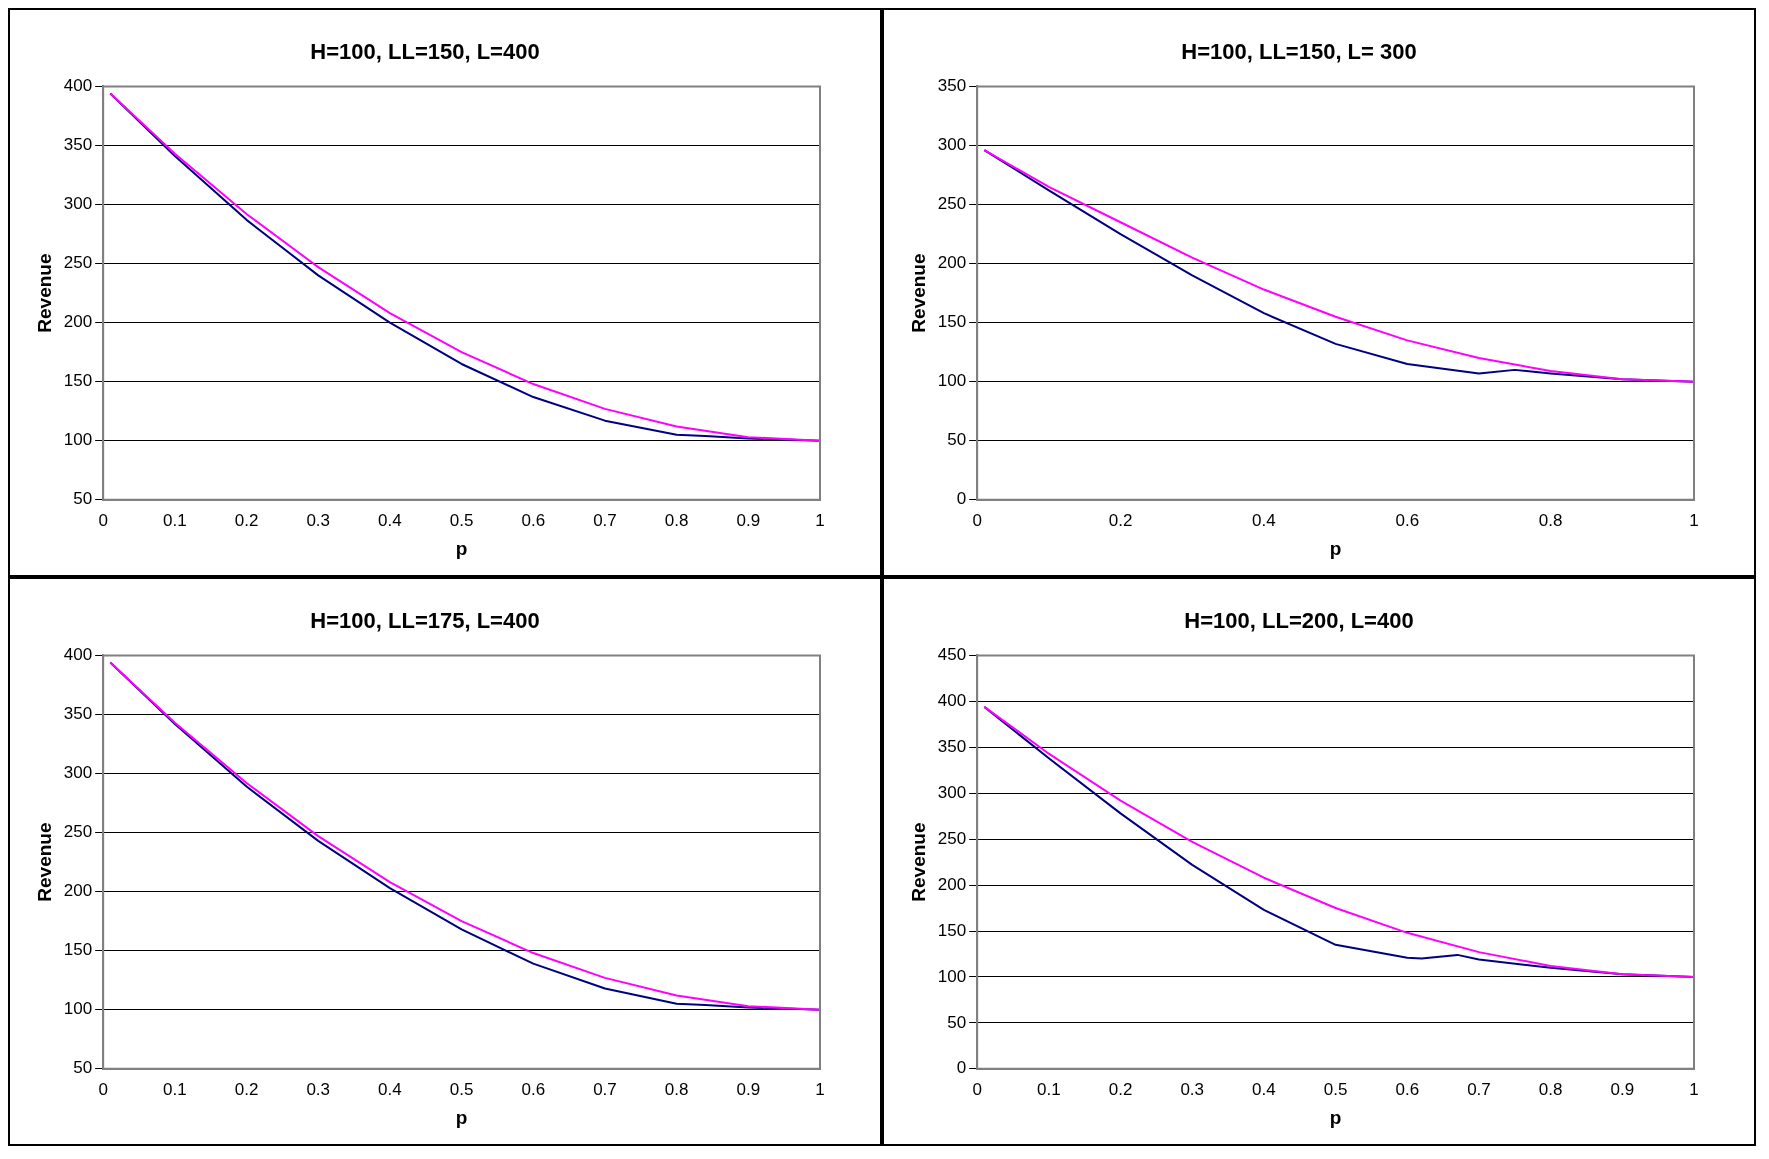 This screenshot has width=1769, height=1159. I want to click on chart-title: H=100, LL=150, L= 300, so click(1299, 52).